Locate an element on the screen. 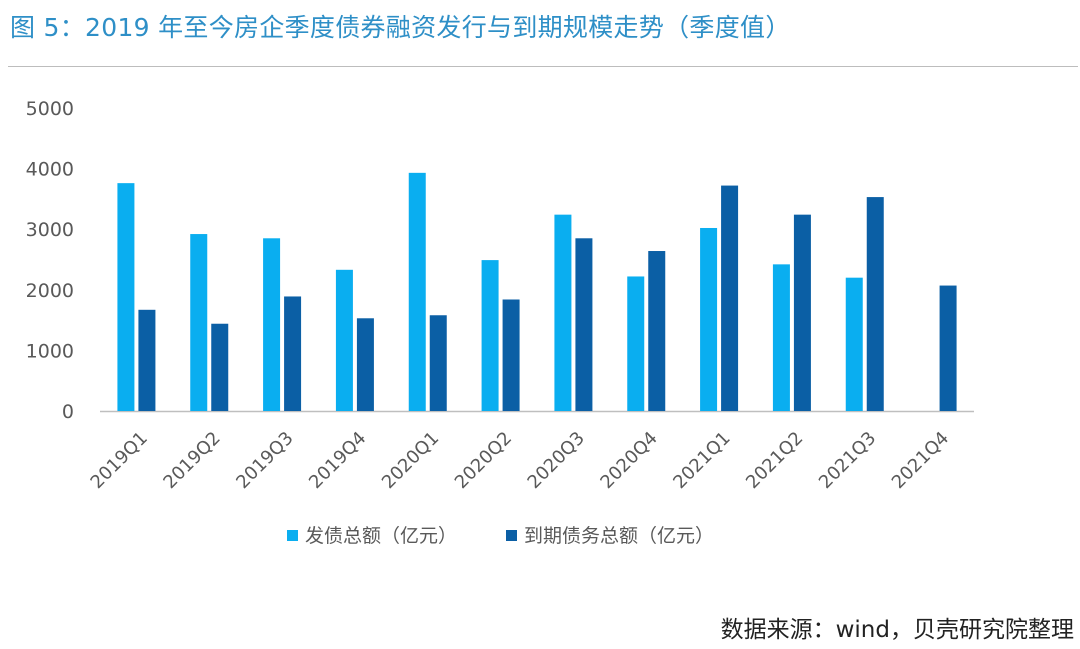 This screenshot has height=649, width=1080. x-tick-label: 2020Q3 is located at coordinates (556, 460).